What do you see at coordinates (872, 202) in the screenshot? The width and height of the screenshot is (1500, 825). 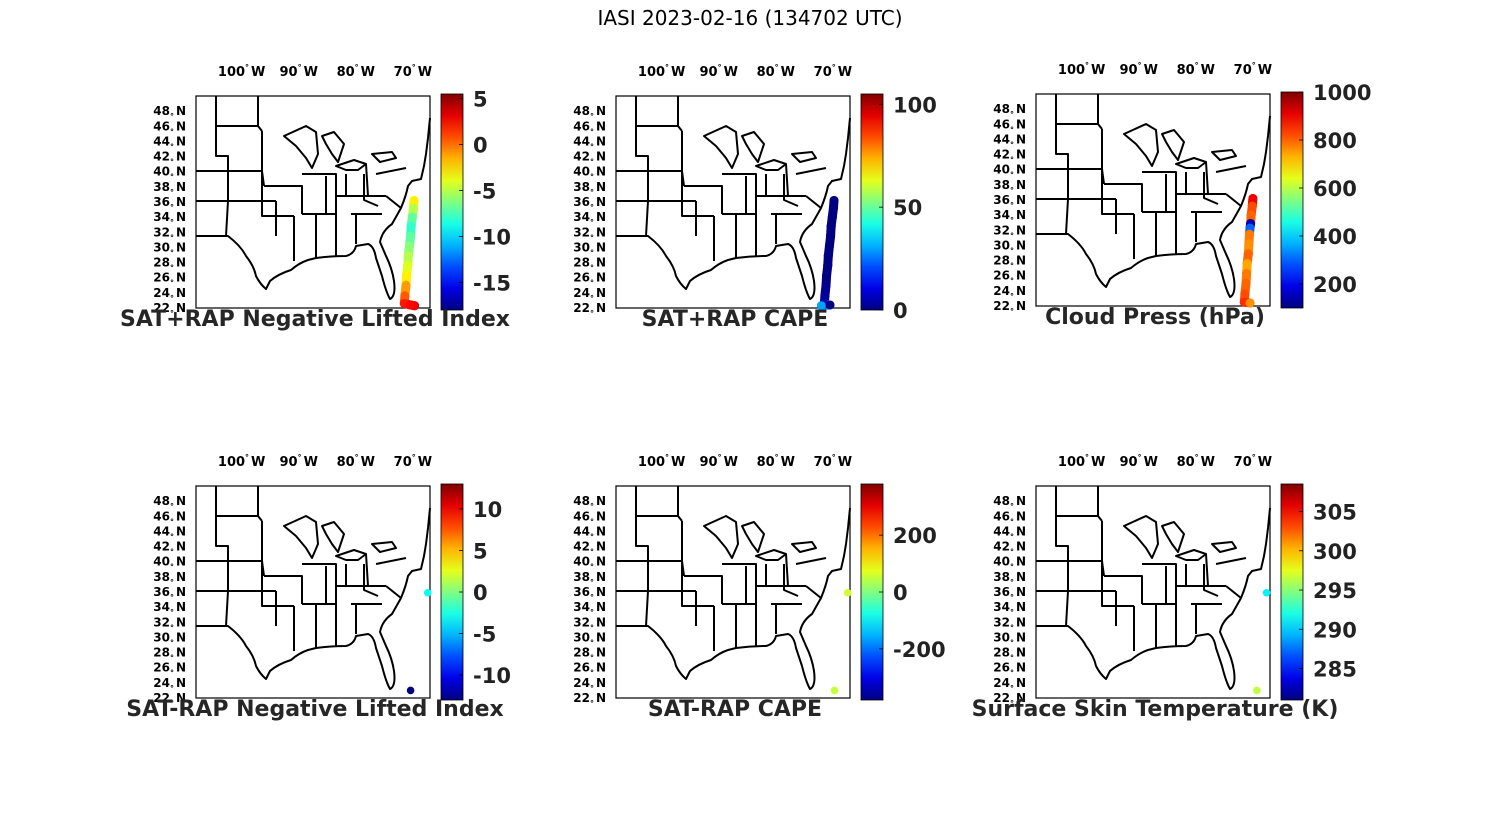 I see `colorbar` at bounding box center [872, 202].